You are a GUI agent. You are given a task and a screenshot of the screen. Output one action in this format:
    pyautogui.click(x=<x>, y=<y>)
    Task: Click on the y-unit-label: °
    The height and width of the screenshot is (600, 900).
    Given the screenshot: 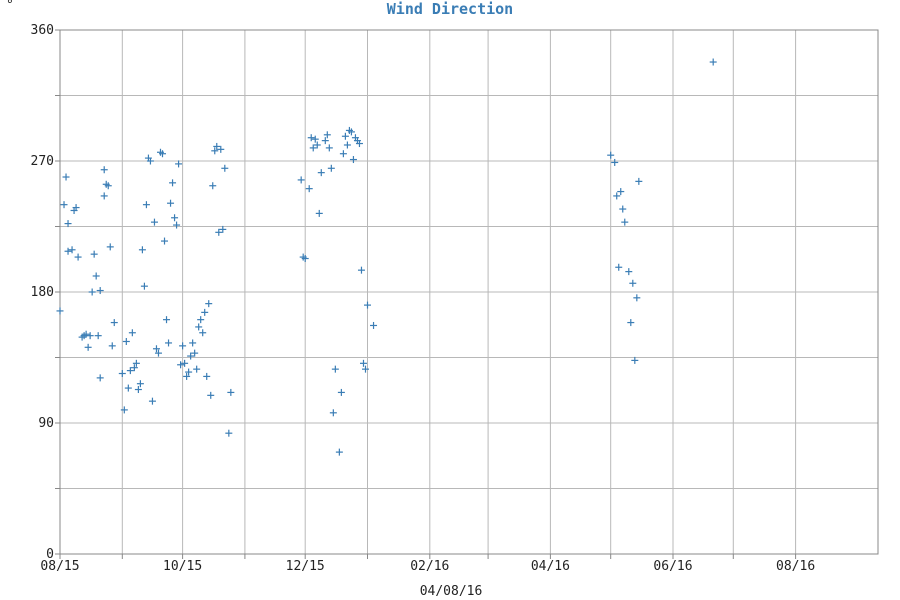 What is the action you would take?
    pyautogui.click(x=10, y=6)
    